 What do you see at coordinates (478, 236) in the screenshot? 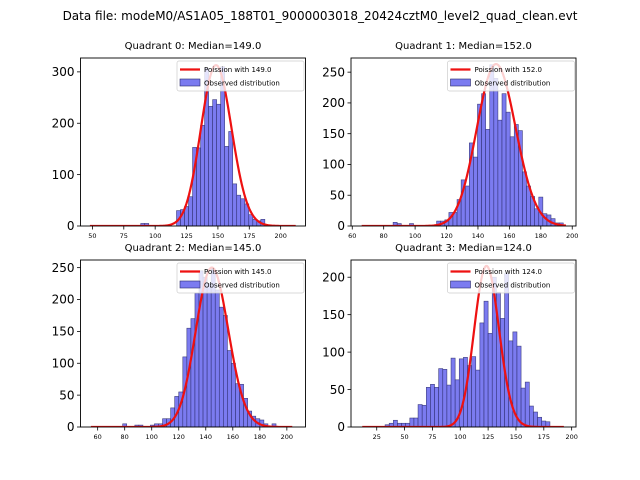
I see `x-tick-label: 140` at bounding box center [478, 236].